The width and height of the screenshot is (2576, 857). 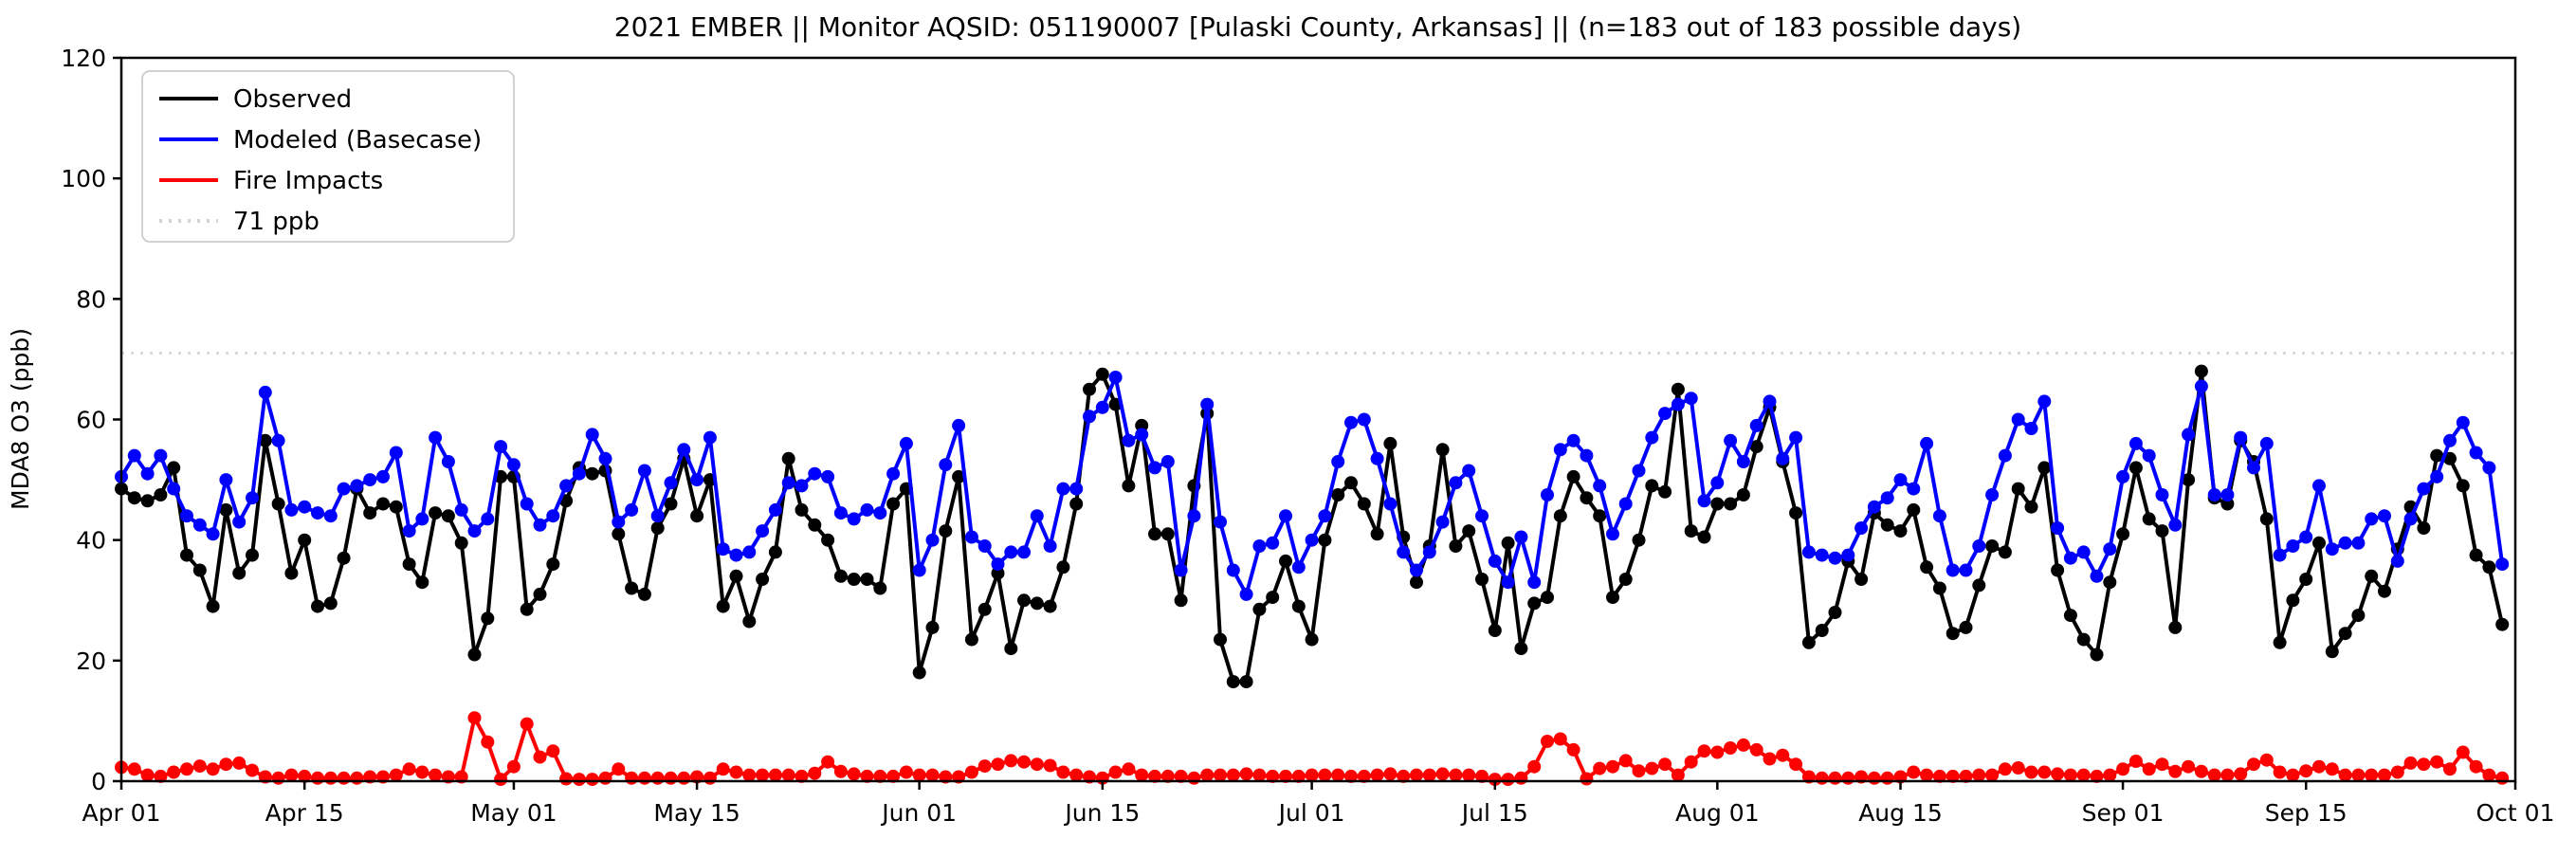 What do you see at coordinates (98, 781) in the screenshot?
I see `y-tick-label: 0` at bounding box center [98, 781].